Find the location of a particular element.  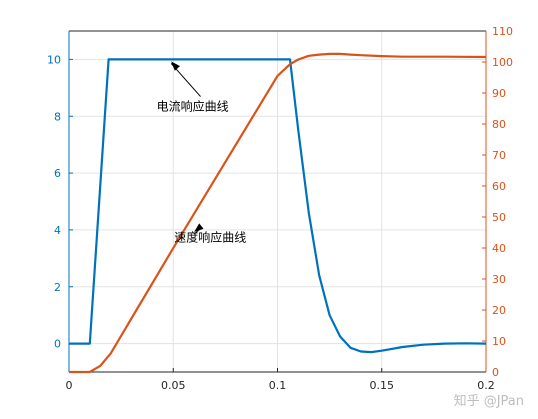

x-tick-label: 0.05 is located at coordinates (173, 385).